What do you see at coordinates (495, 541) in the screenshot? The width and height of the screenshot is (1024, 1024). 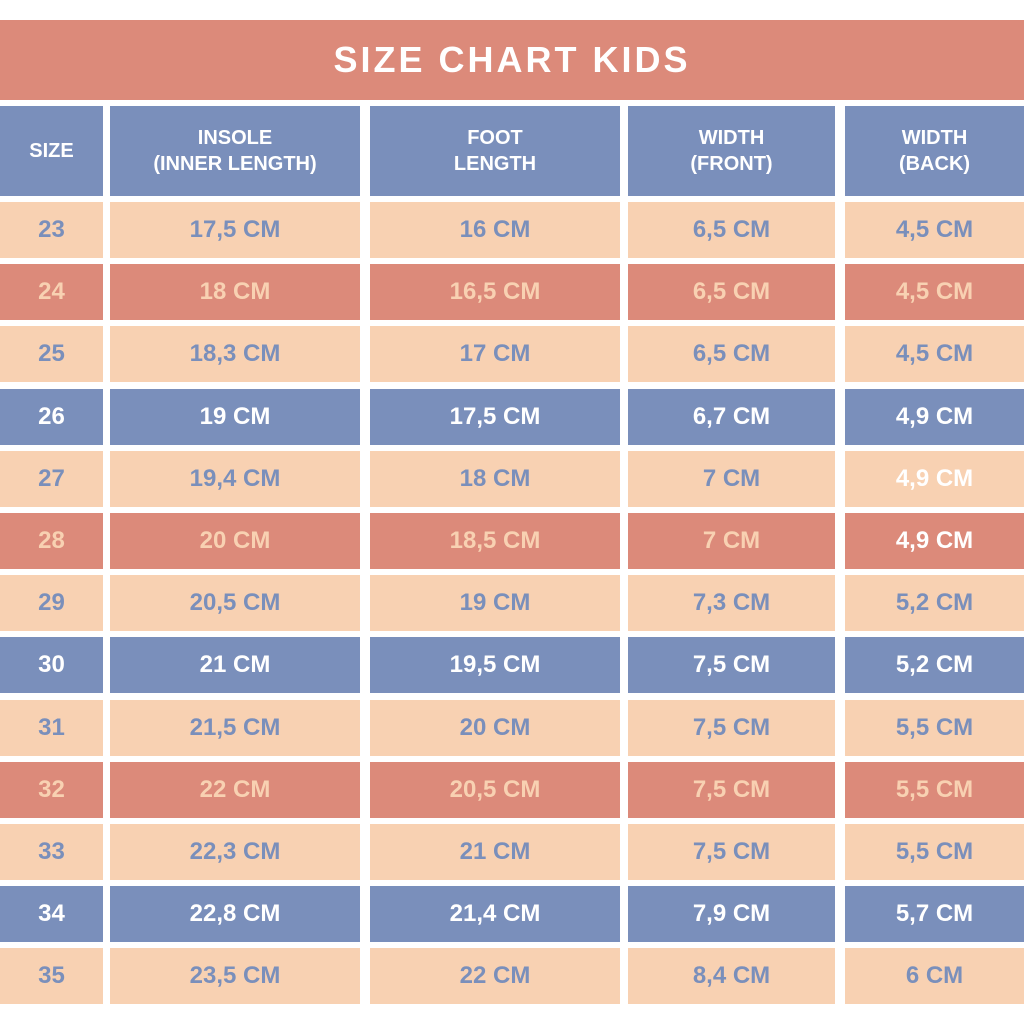 I see `cell-foot-length: 18,5 CM` at bounding box center [495, 541].